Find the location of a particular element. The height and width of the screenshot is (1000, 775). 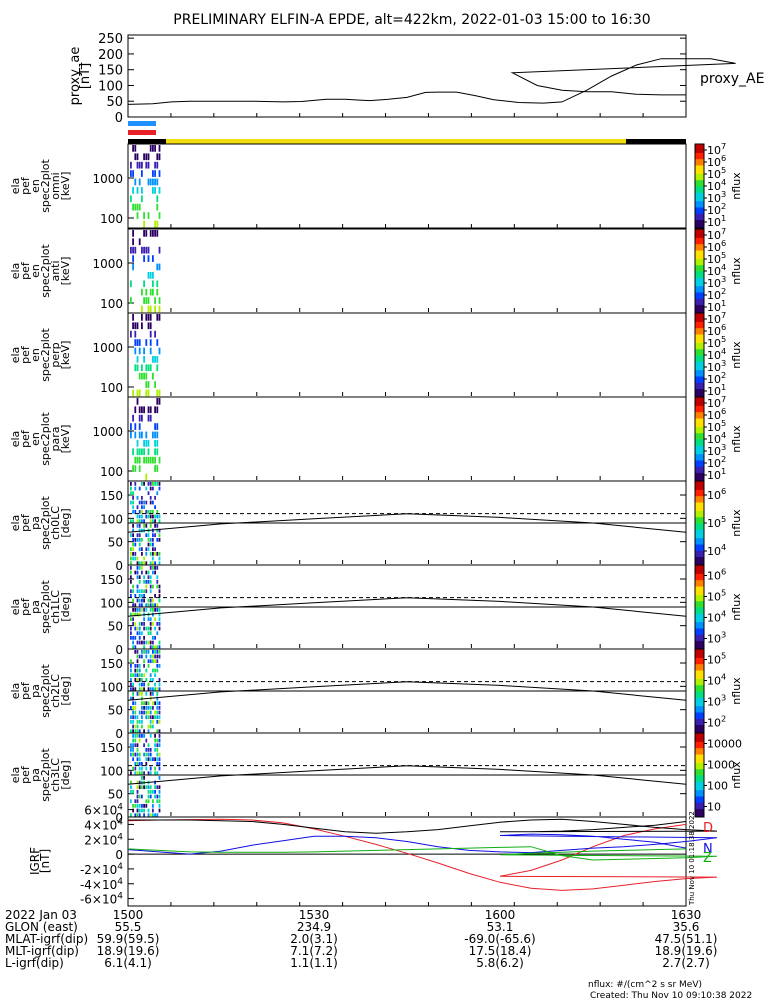

pa_ch3-ylabel-line: [deg] is located at coordinates (65, 774).